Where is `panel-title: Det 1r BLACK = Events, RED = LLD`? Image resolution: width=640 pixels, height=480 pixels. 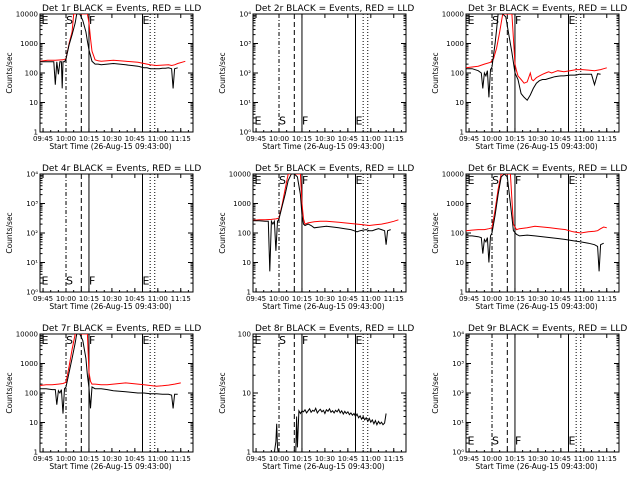
panel-title: Det 1r BLACK = Events, RED = LLD is located at coordinates (121, 9).